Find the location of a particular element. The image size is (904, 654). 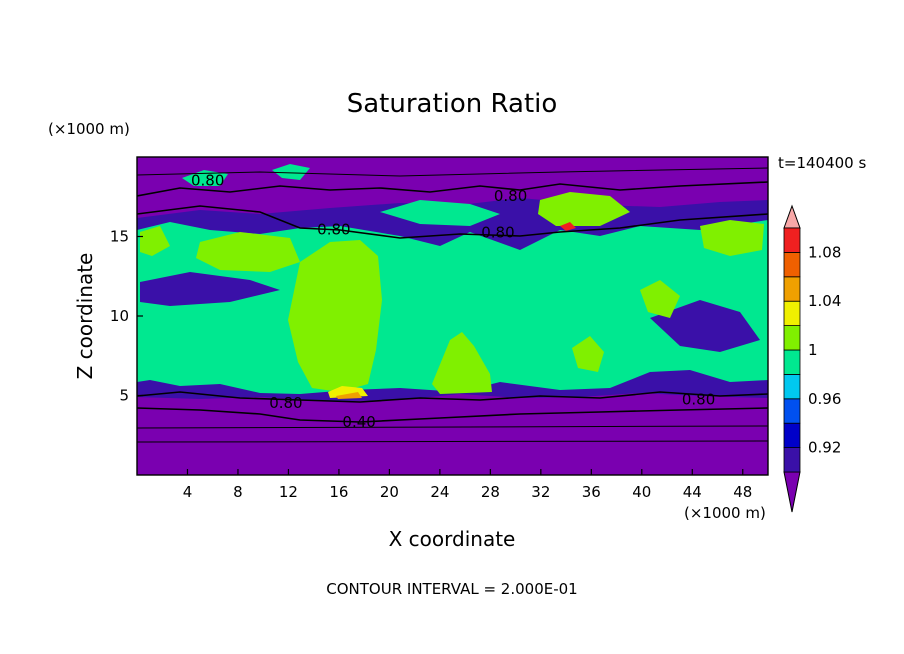

contour-interval-label: CONTOUR INTERVAL = 2.000E-01 is located at coordinates (451, 589).